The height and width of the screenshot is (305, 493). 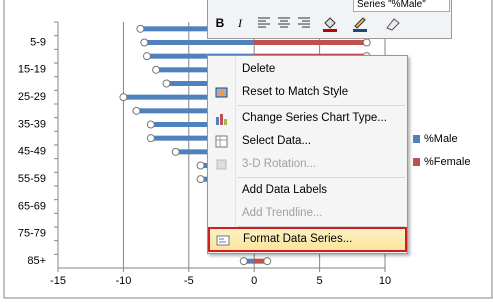 I want to click on y-tick-label: 35-39, so click(x=32, y=124).